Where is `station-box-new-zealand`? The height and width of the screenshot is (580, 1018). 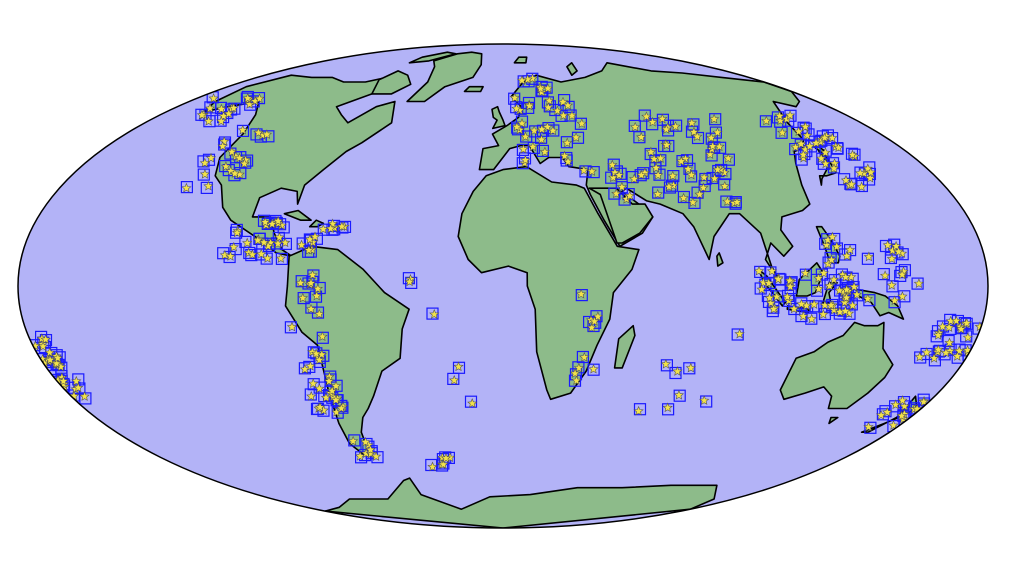 station-box-new-zealand is located at coordinates (870, 427).